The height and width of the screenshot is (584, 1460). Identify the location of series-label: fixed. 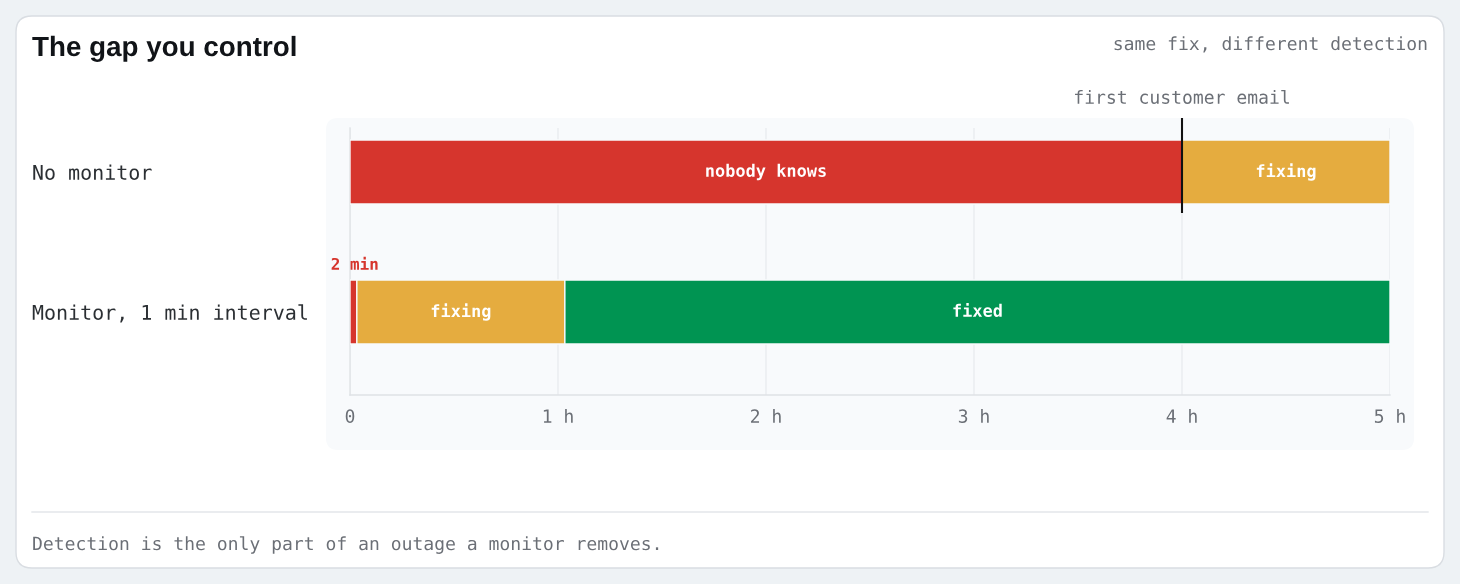
(977, 309).